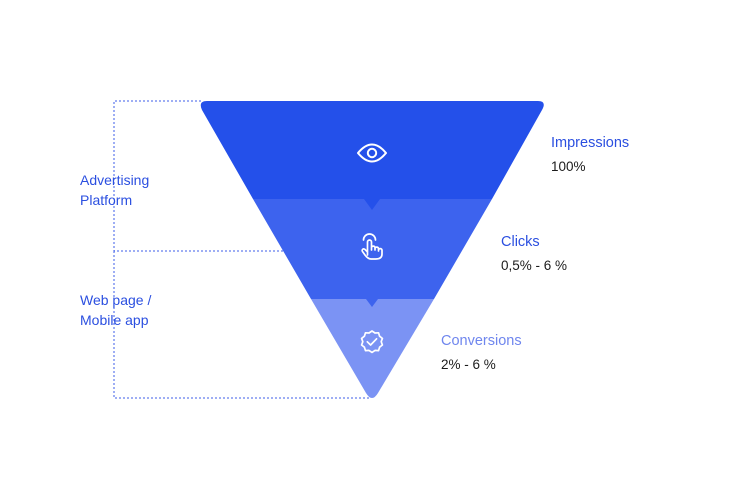 This screenshot has width=744, height=500. Describe the element at coordinates (115, 310) in the screenshot. I see `group-label-web-page-mobile-app: Web page / Mobile app` at that location.